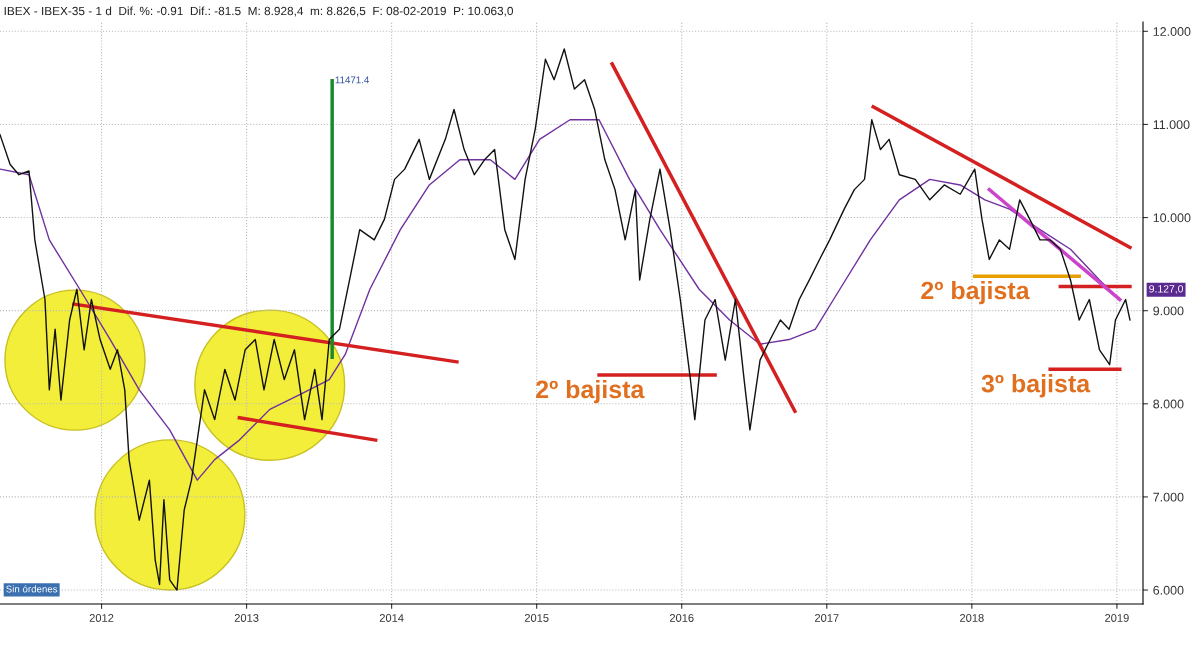 The width and height of the screenshot is (1200, 649). Describe the element at coordinates (1172, 218) in the screenshot. I see `y-tick-label: 10.000` at that location.